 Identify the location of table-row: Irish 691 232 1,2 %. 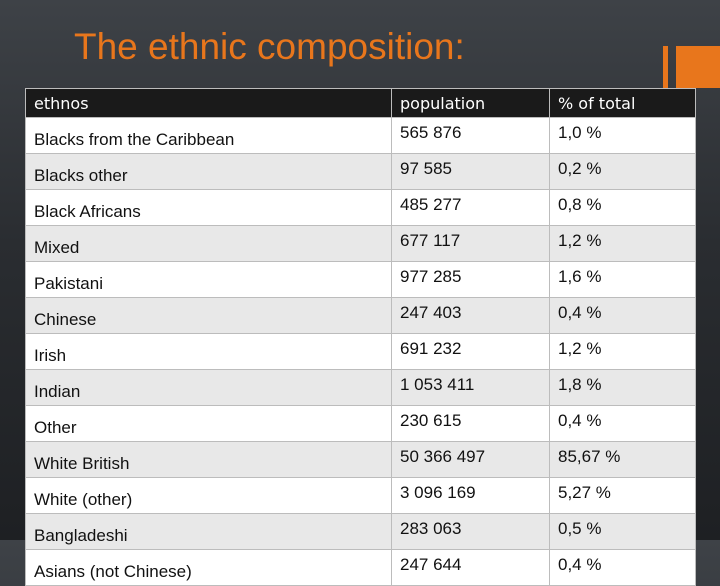
(360, 351).